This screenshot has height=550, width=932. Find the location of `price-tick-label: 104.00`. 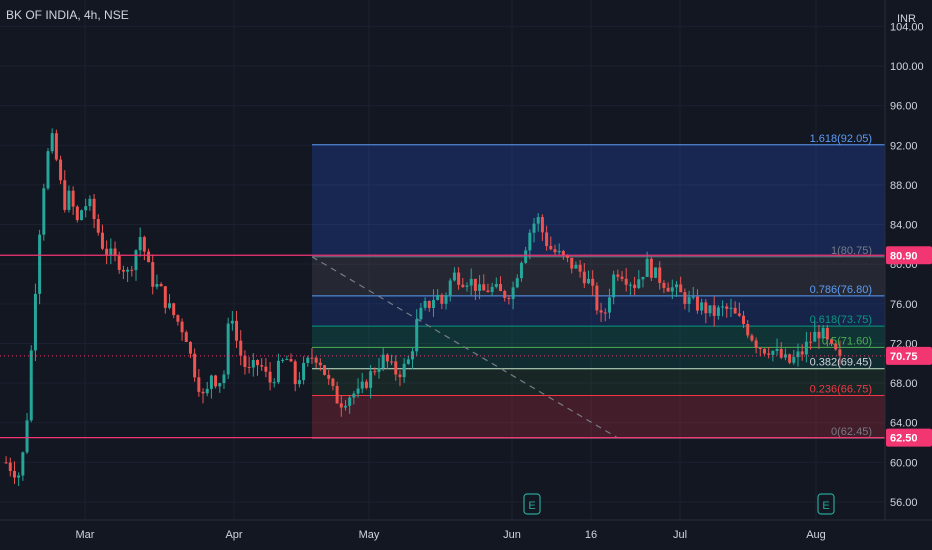

price-tick-label: 104.00 is located at coordinates (907, 27).